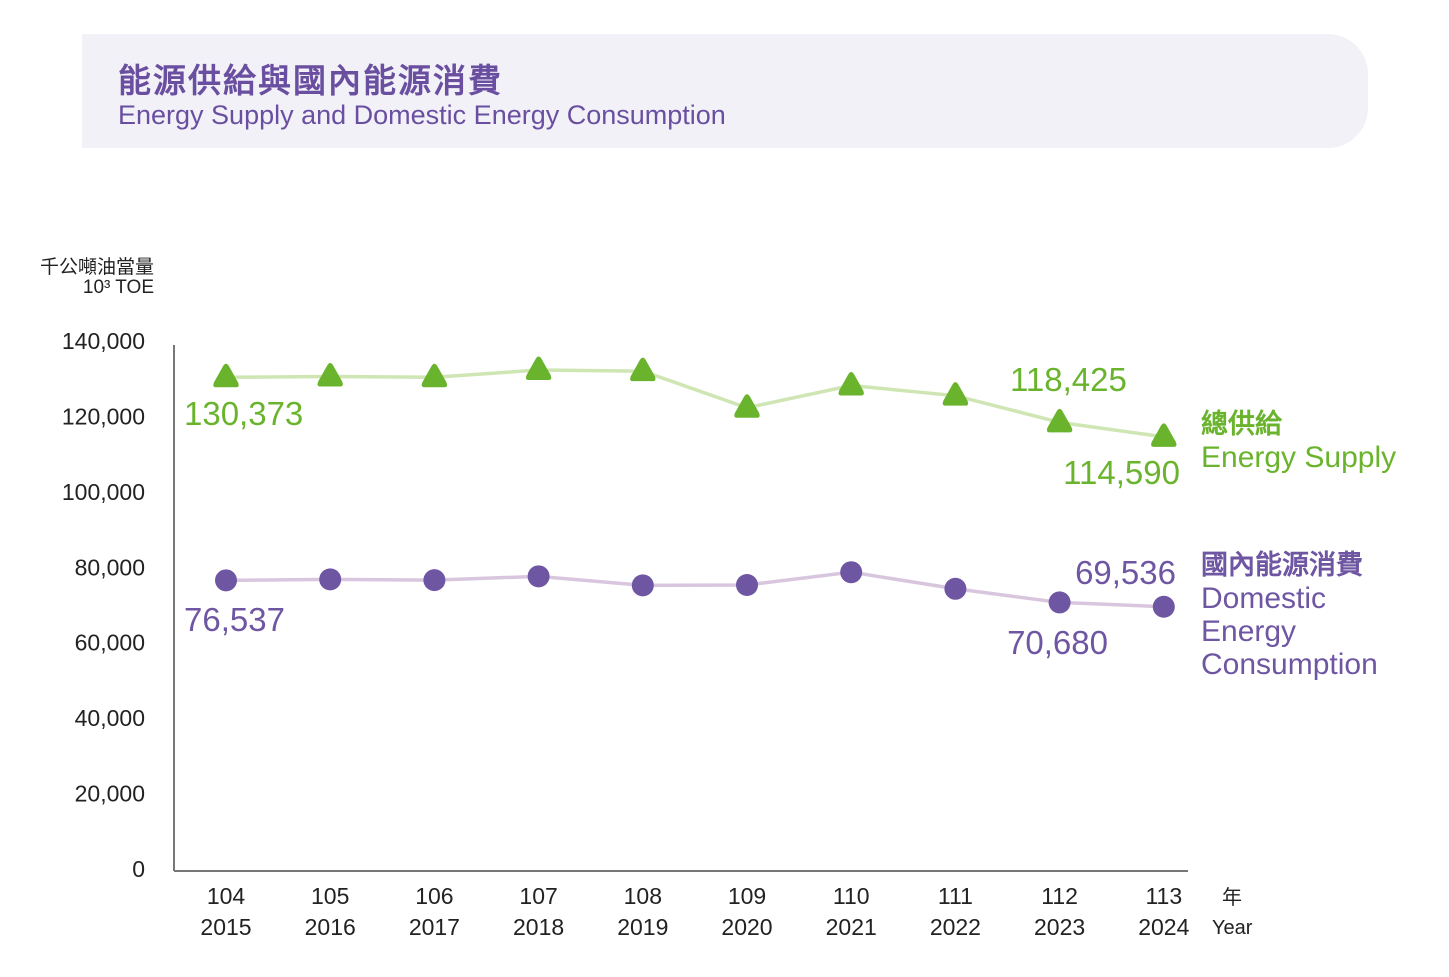 The width and height of the screenshot is (1449, 977). I want to click on y-tick-label: 120,000, so click(103, 416).